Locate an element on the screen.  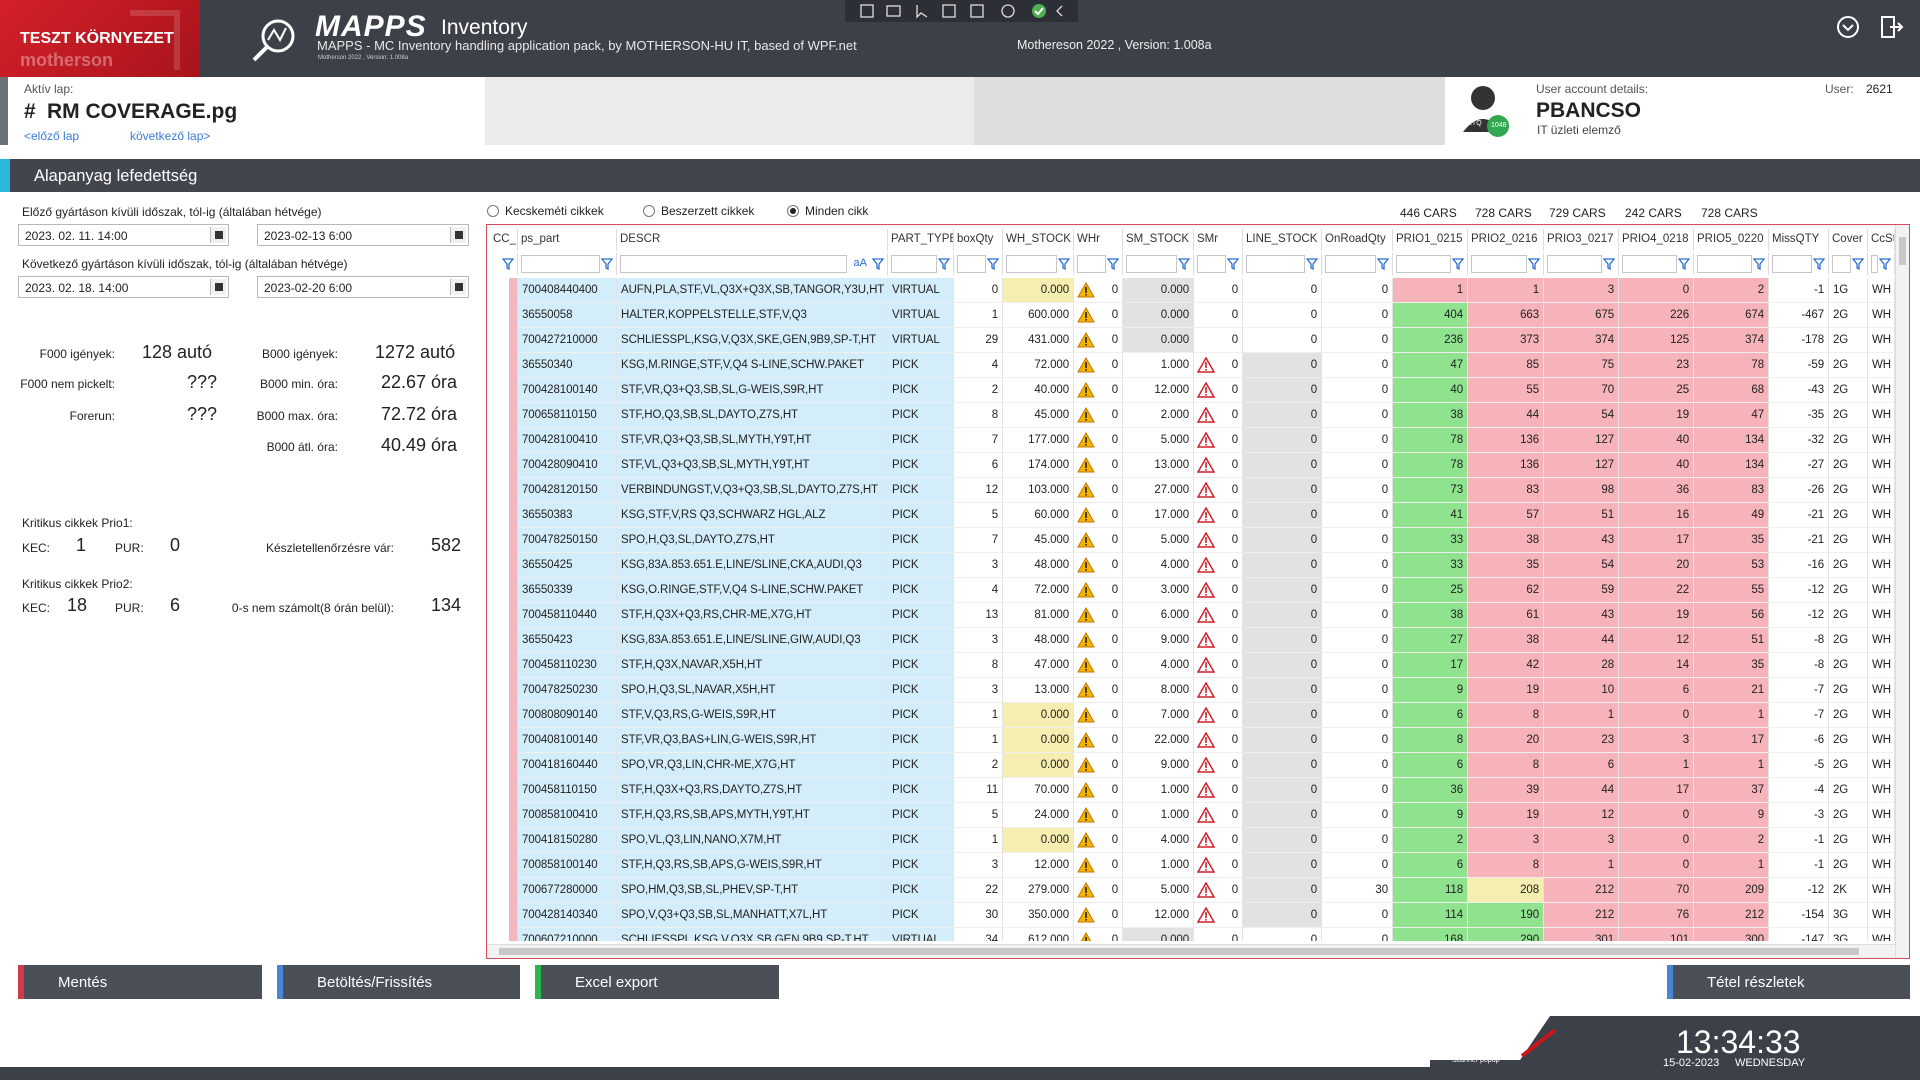
column-header: SM_STOCK is located at coordinates (1158, 240).